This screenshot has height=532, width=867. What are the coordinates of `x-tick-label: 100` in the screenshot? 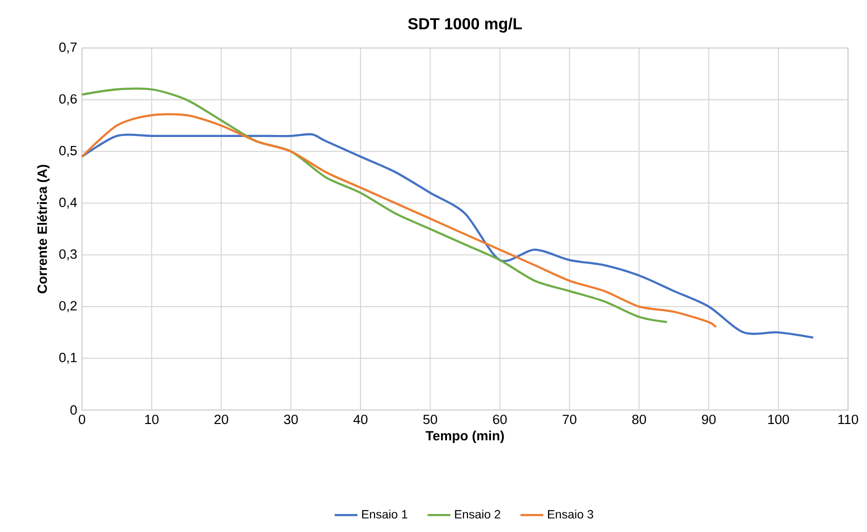 It's located at (778, 419).